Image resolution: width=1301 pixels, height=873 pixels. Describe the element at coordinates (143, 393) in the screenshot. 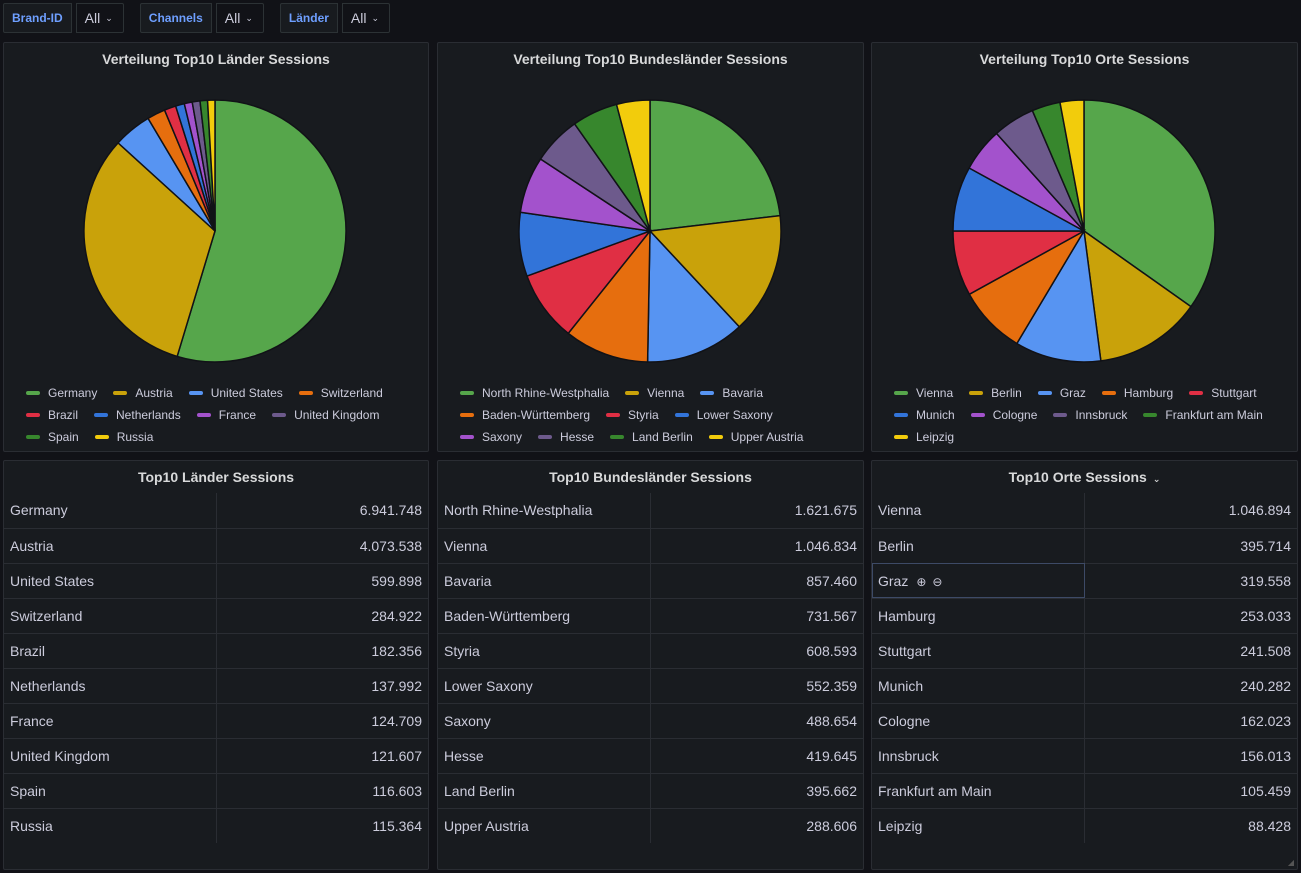

I see `legend-item: Austria` at that location.